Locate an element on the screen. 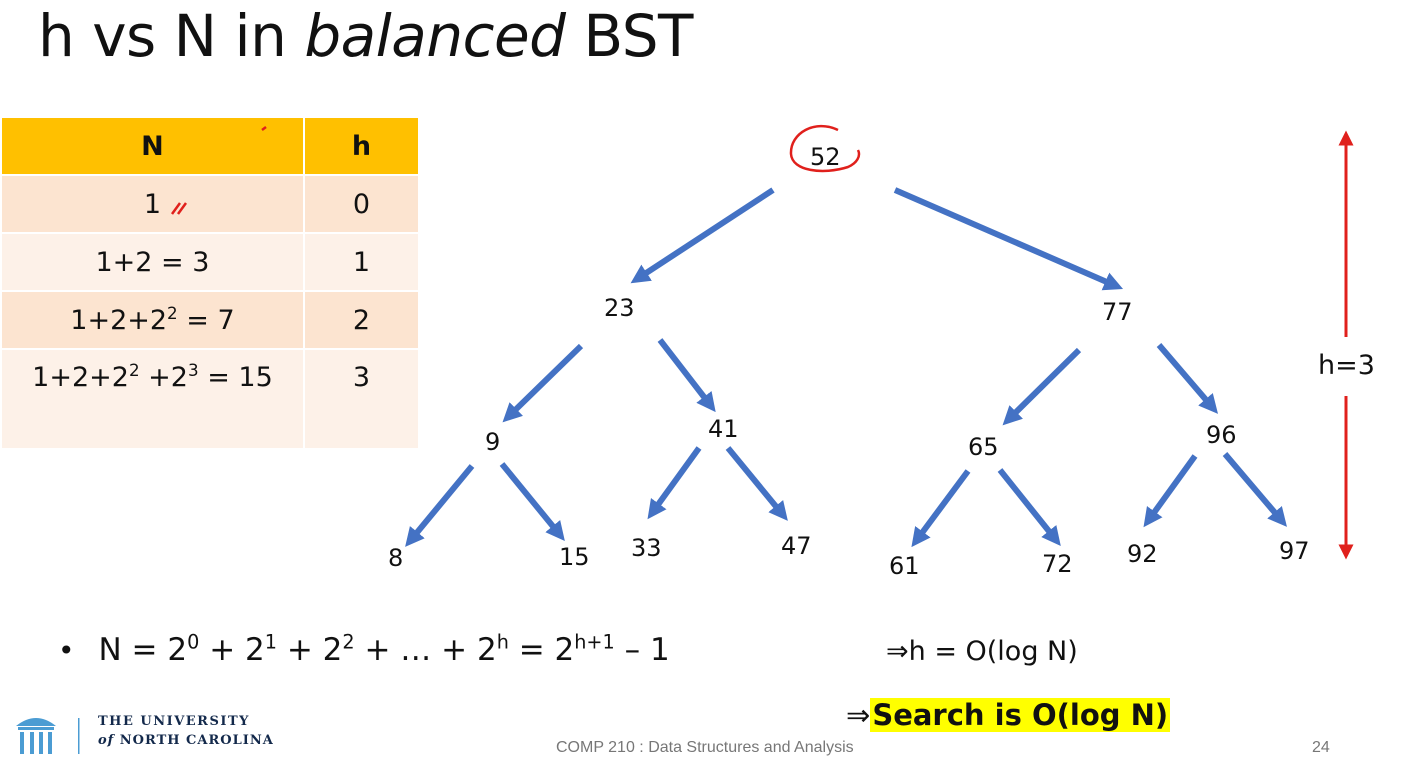  search-highlight: Search is O(log N) is located at coordinates (1020, 715).